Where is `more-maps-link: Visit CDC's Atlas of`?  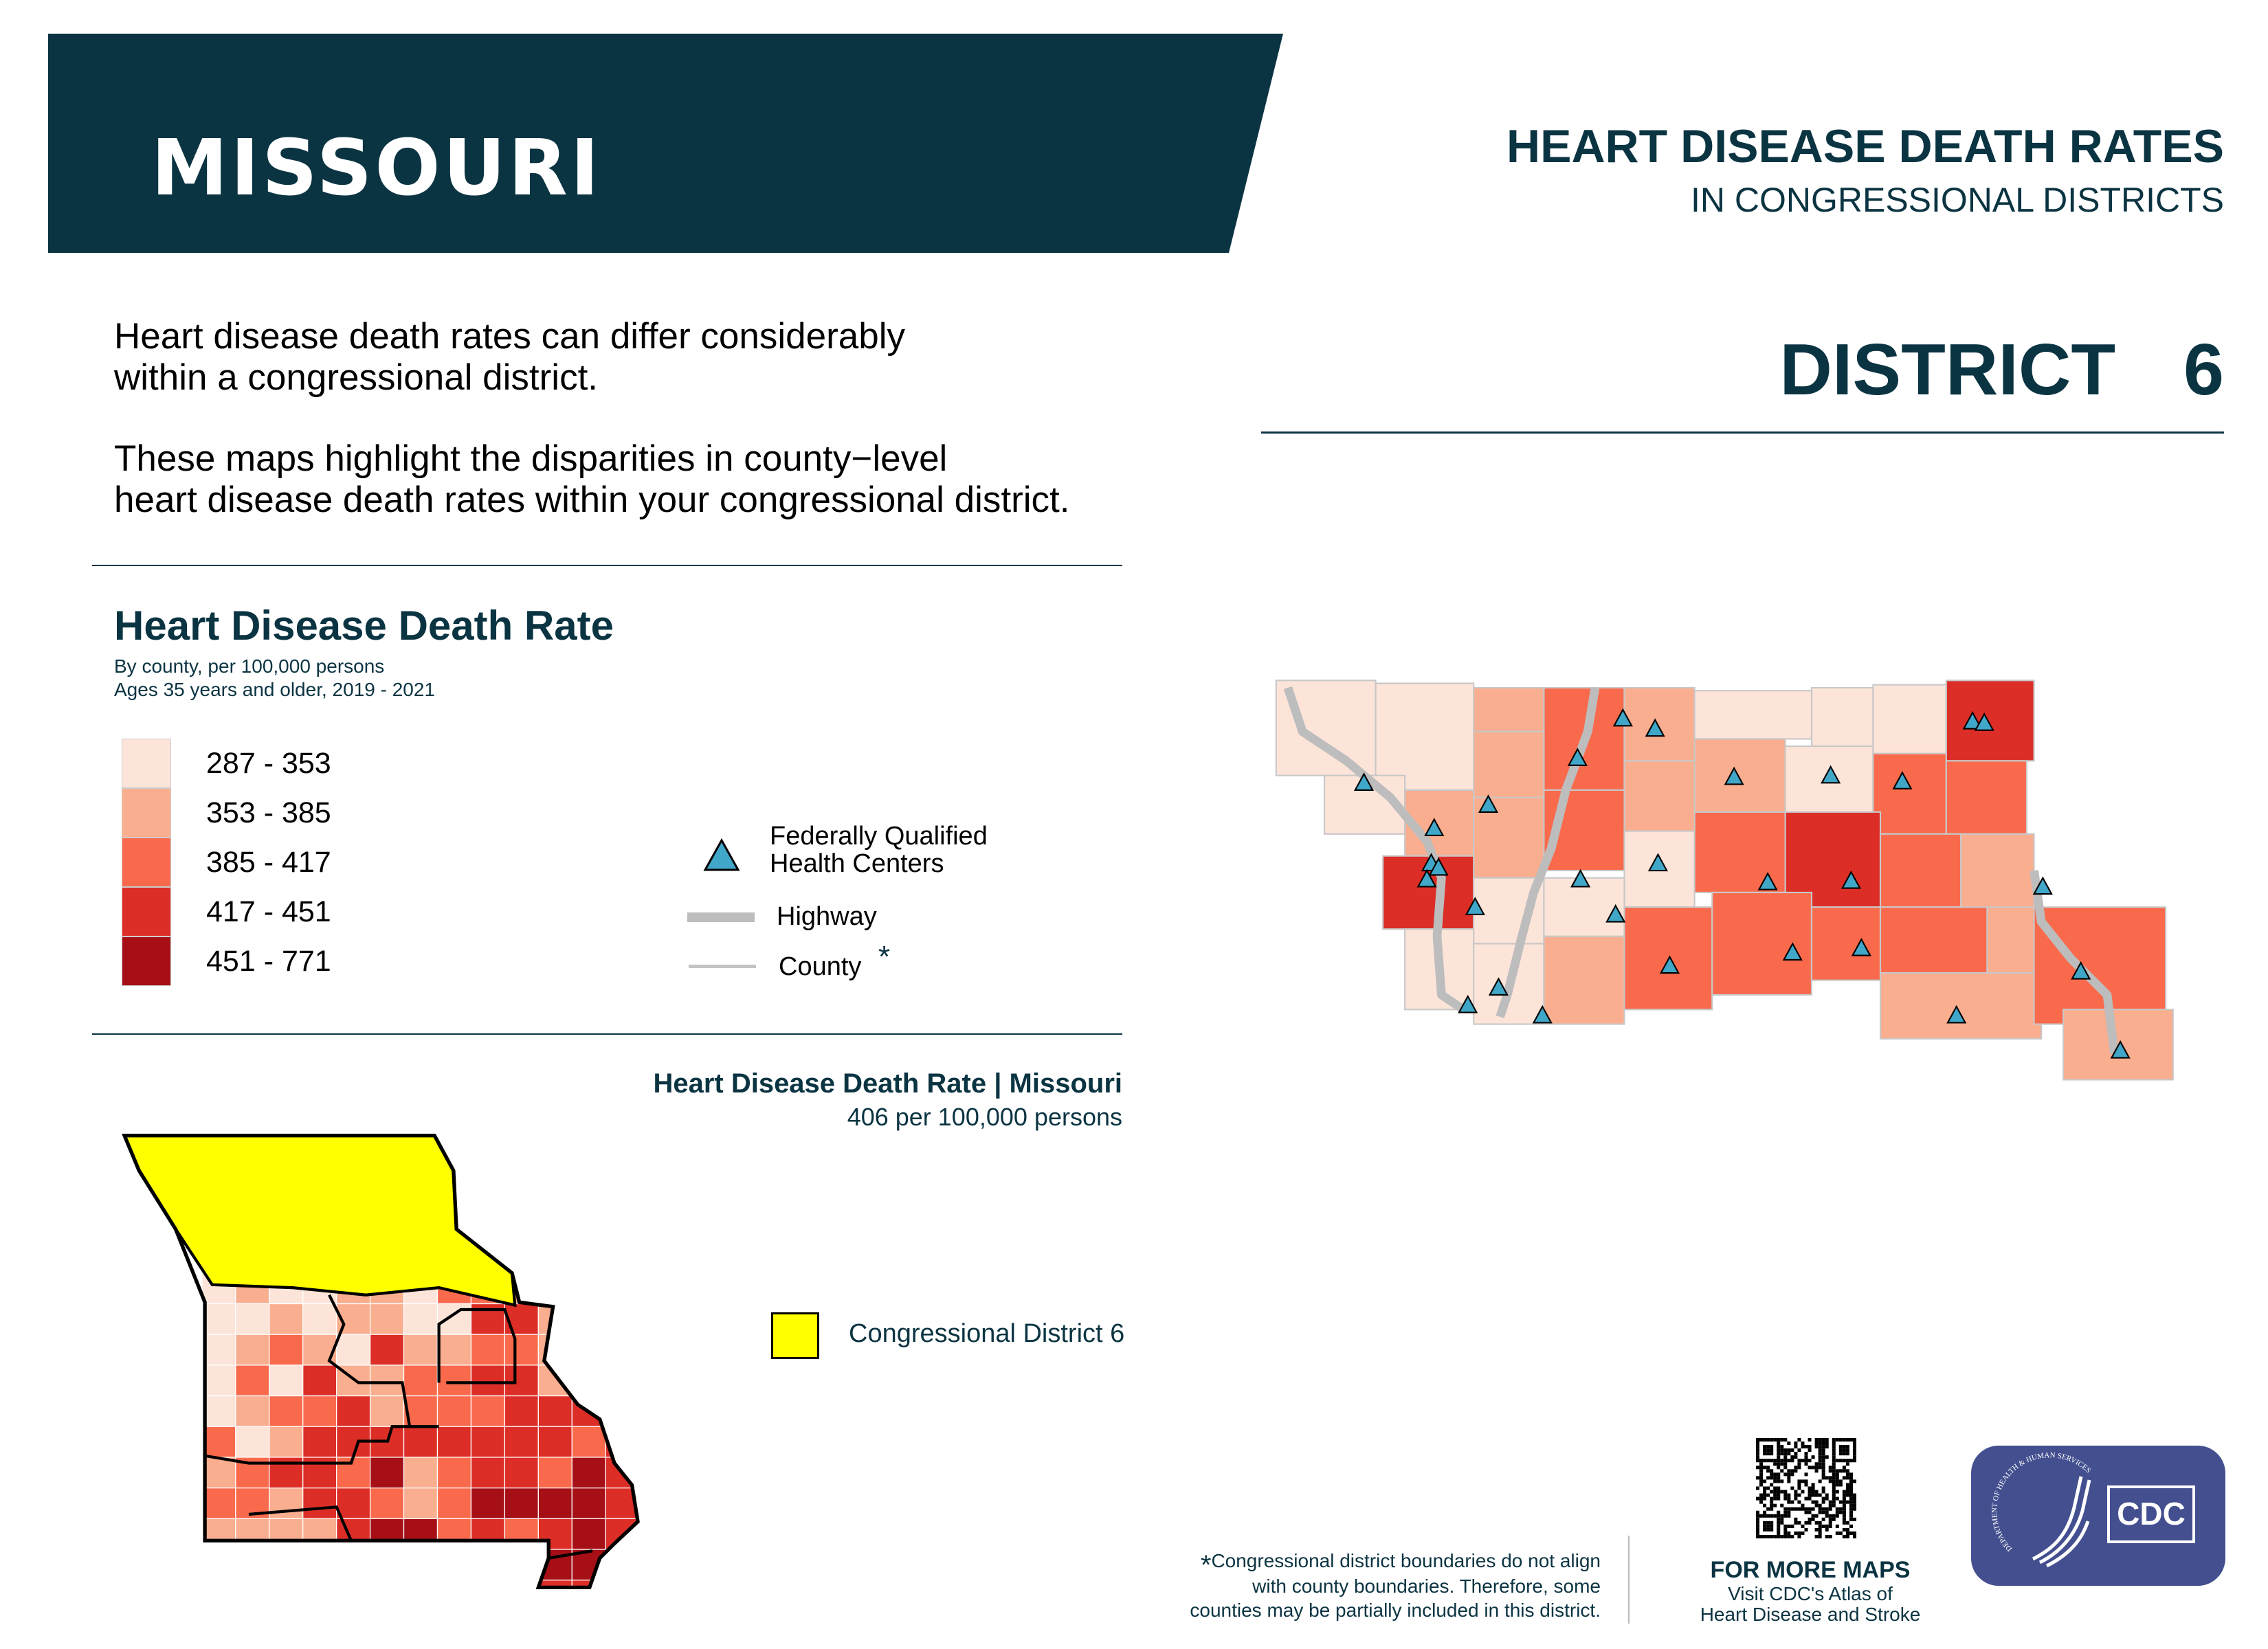 more-maps-link: Visit CDC's Atlas of is located at coordinates (1811, 1593).